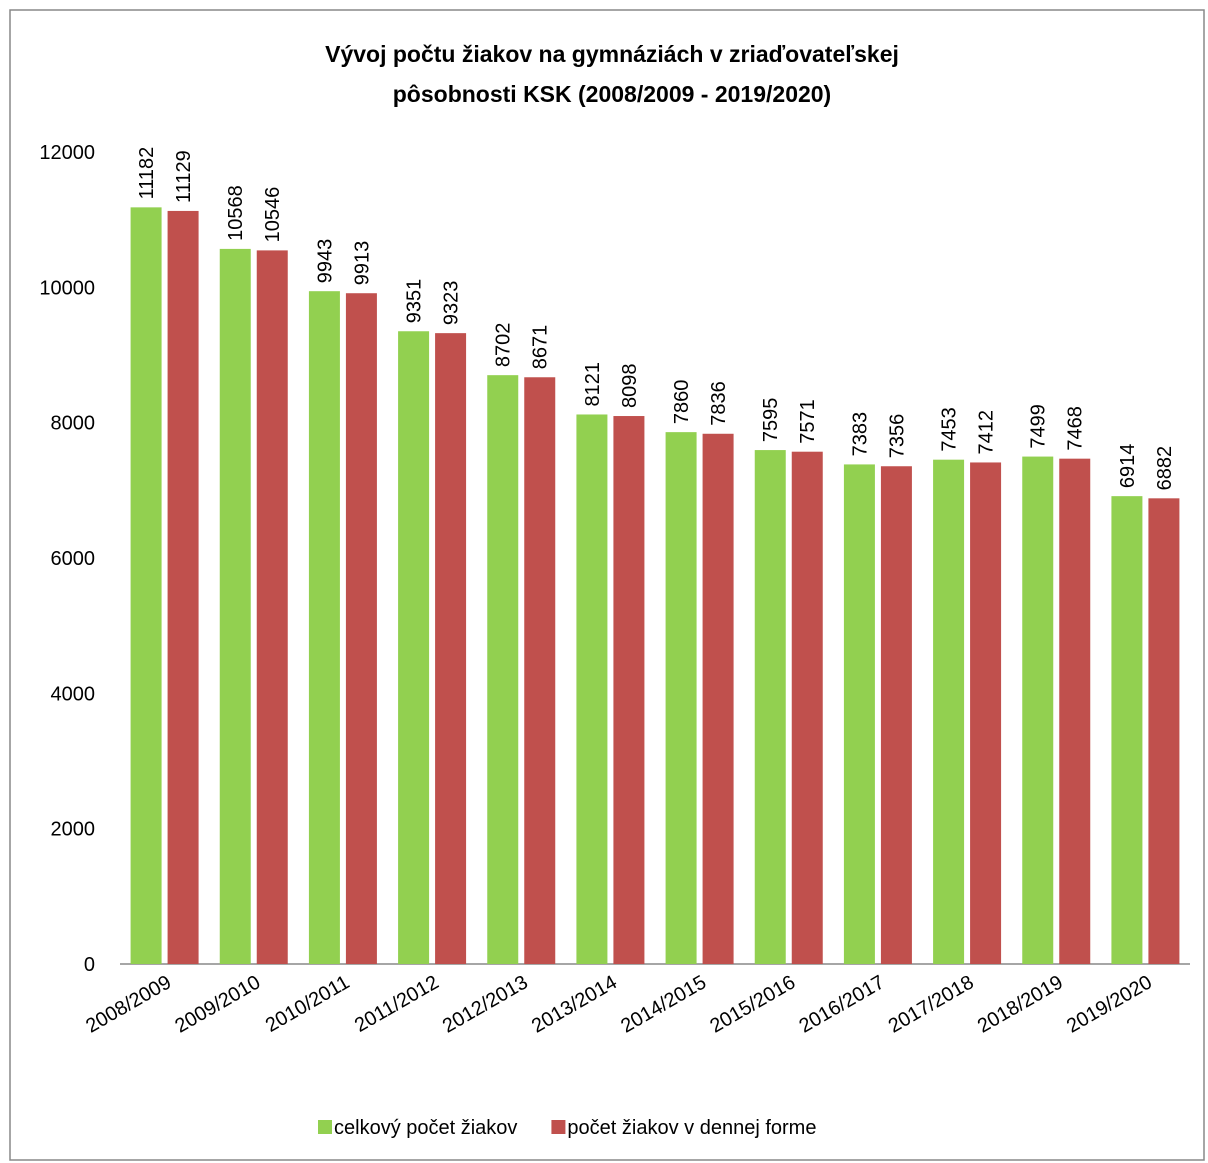 The width and height of the screenshot is (1208, 1163). What do you see at coordinates (67, 288) in the screenshot?
I see `y-tick-label: 10000` at bounding box center [67, 288].